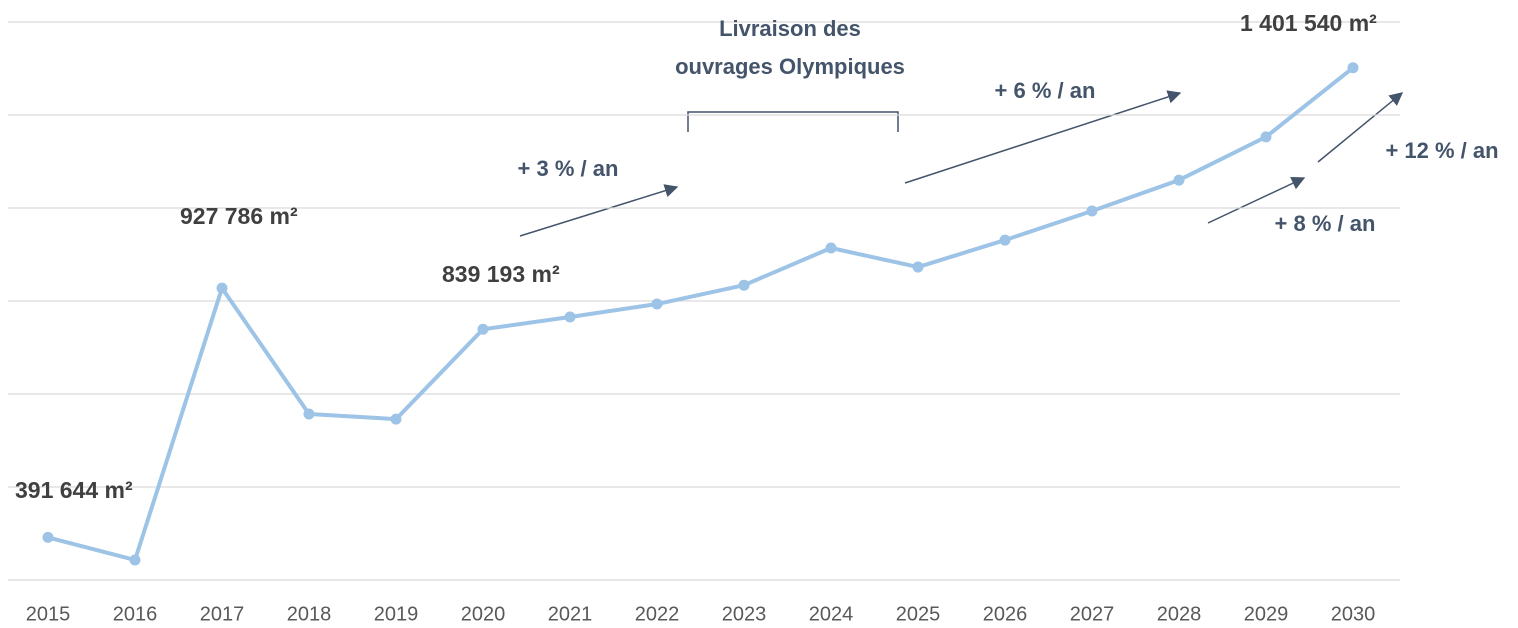  What do you see at coordinates (790, 28) in the screenshot?
I see `annotation: Livraison des` at bounding box center [790, 28].